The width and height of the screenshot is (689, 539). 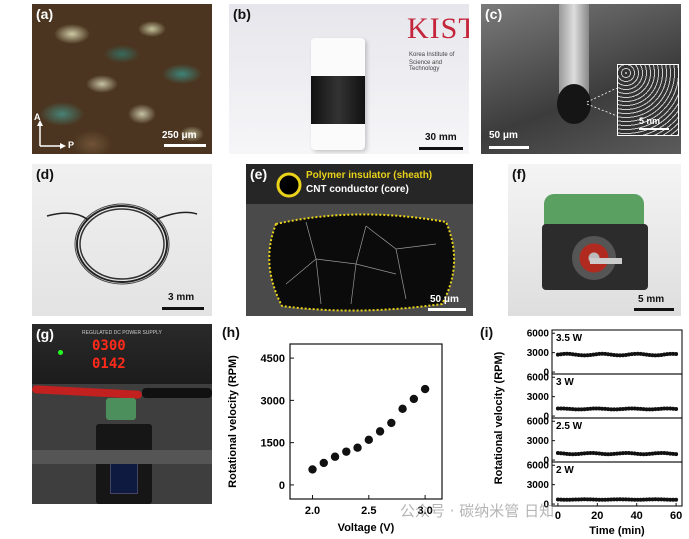 What do you see at coordinates (357, 189) in the screenshot?
I see `legend-core-text: CNT conductor (core)` at bounding box center [357, 189].